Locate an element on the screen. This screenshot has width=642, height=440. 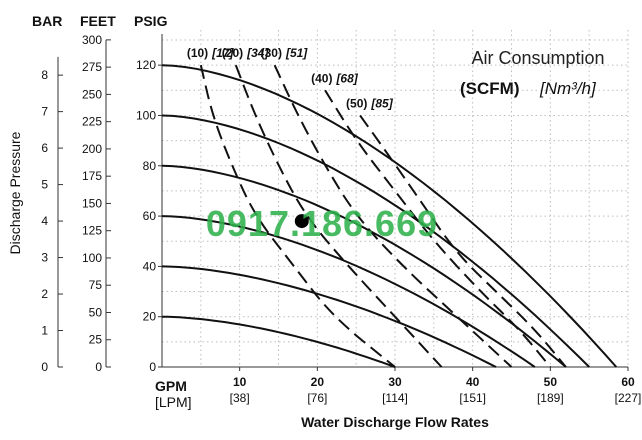
feet-tick-label: 125 is located at coordinates (92, 231).